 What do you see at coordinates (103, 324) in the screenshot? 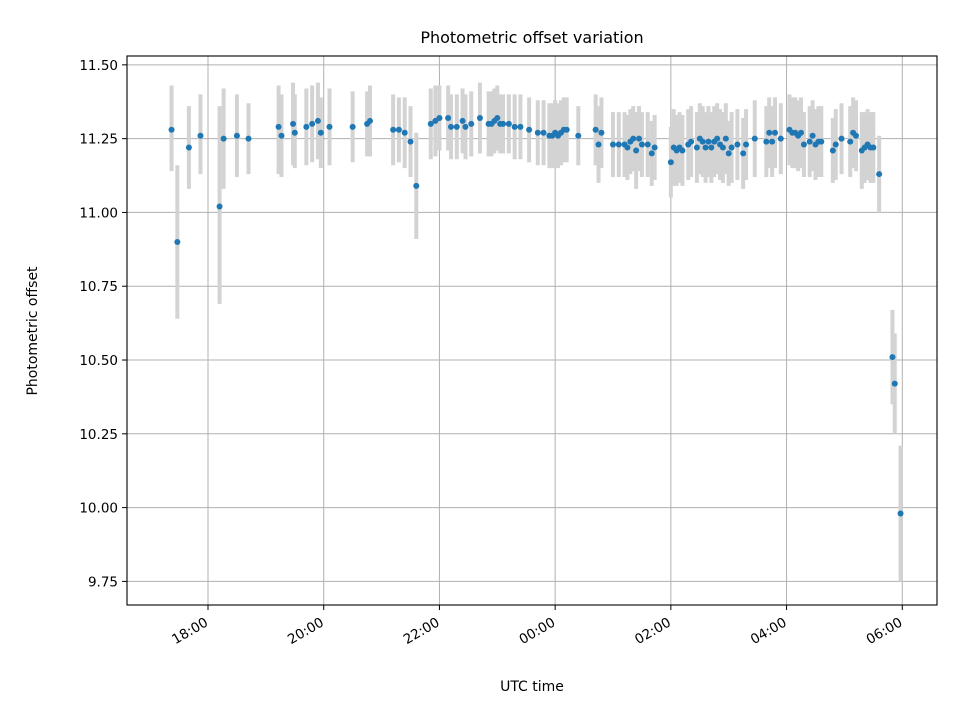
I see `y-axis-ticks: 9.75 10.00 10.25 10.50 10.75 11.00 11.25 11.50` at bounding box center [103, 324].